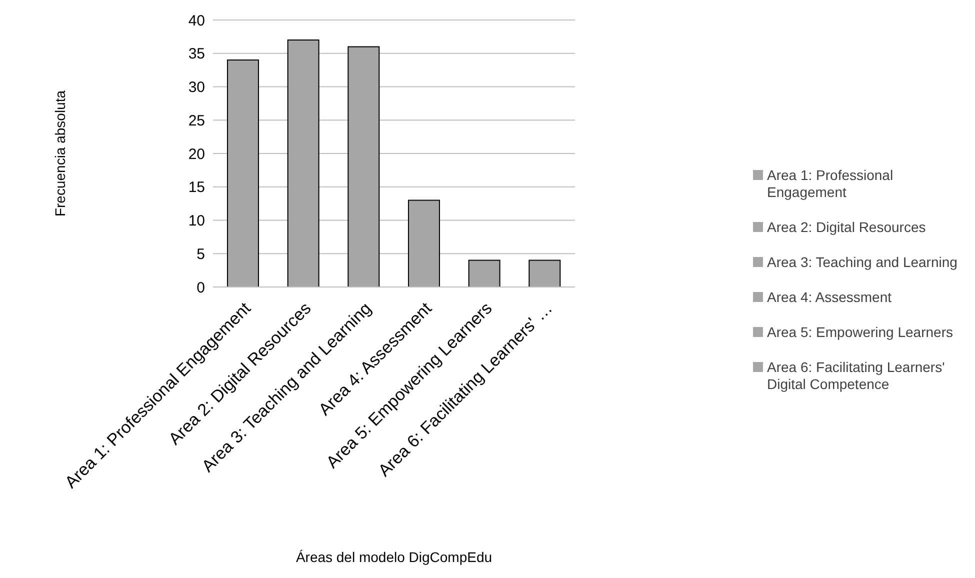  Describe the element at coordinates (856, 376) in the screenshot. I see `legend-label: Area 6: Facilitating Learners' Digital Competence` at that location.